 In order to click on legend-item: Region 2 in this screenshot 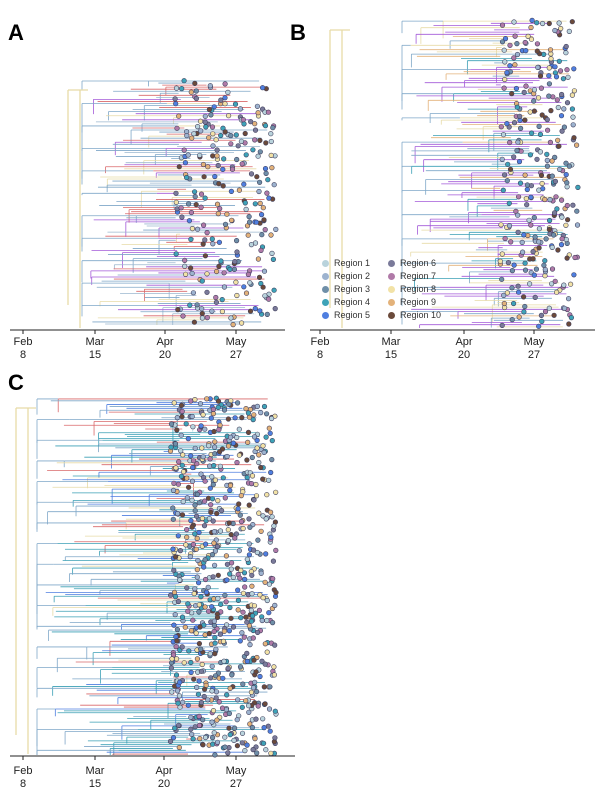, I will do `click(346, 276)`.